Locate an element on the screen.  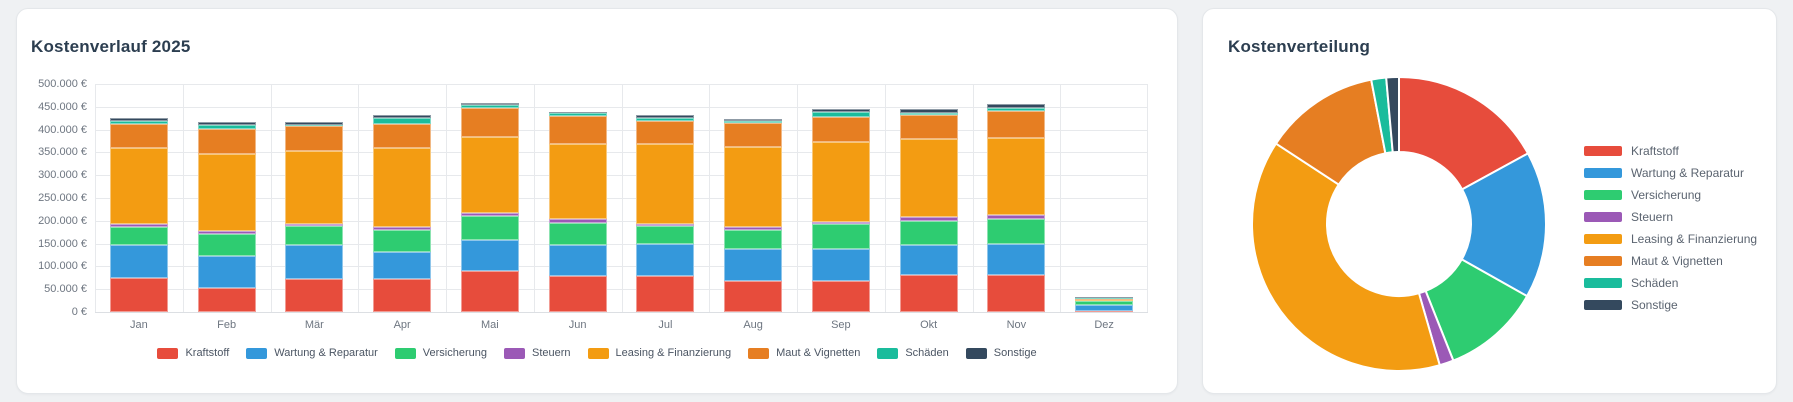
bar-stack-mär is located at coordinates (314, 217).